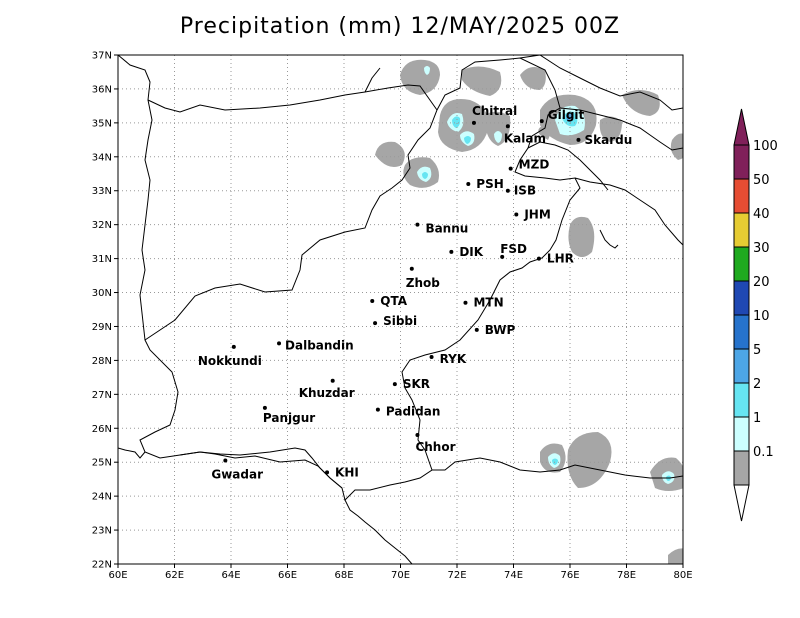  I want to click on lon-tick-label: 72E, so click(456, 575).